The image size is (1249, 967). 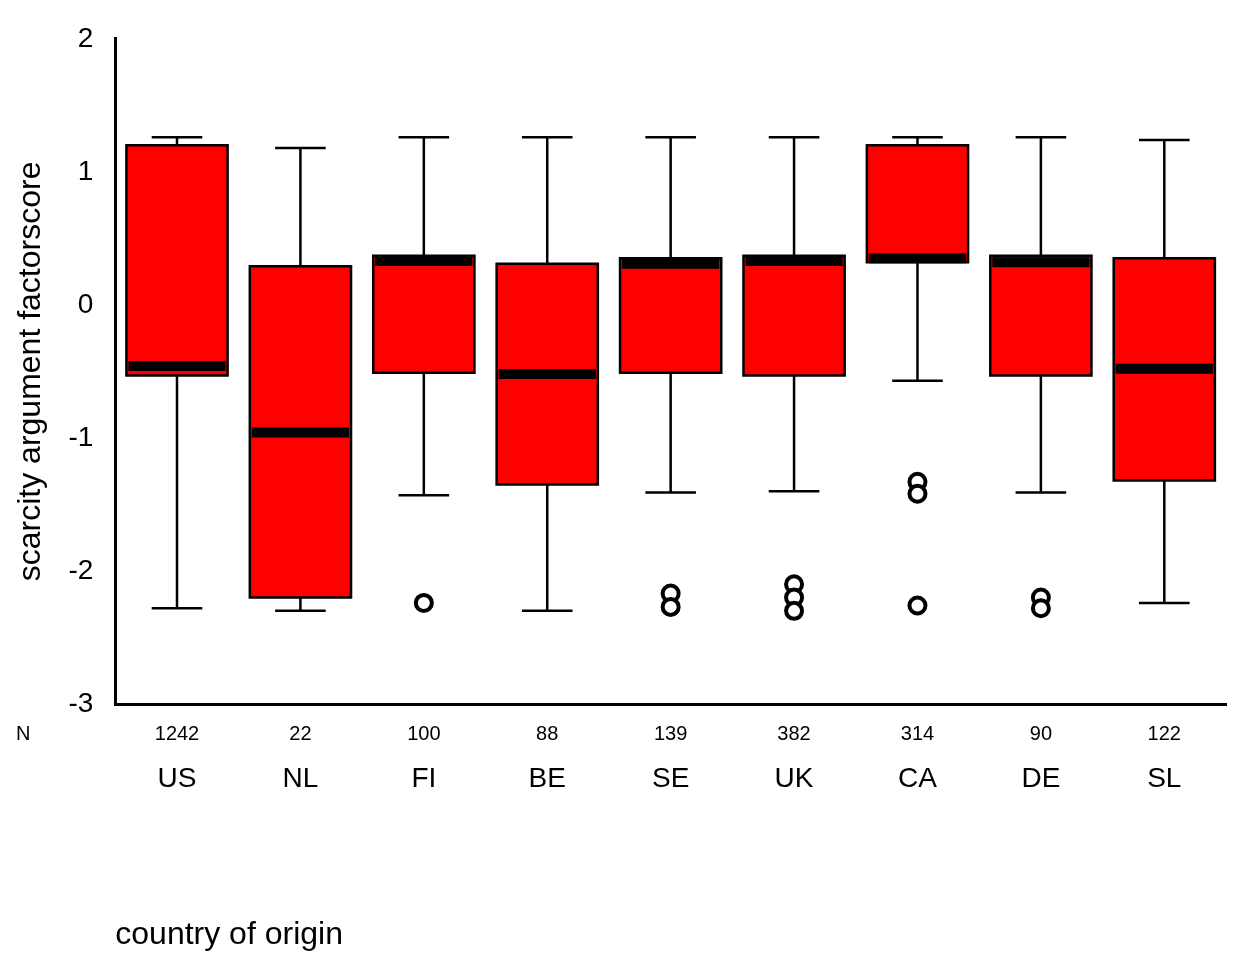 I want to click on x-tick-label: UK, so click(x=794, y=777).